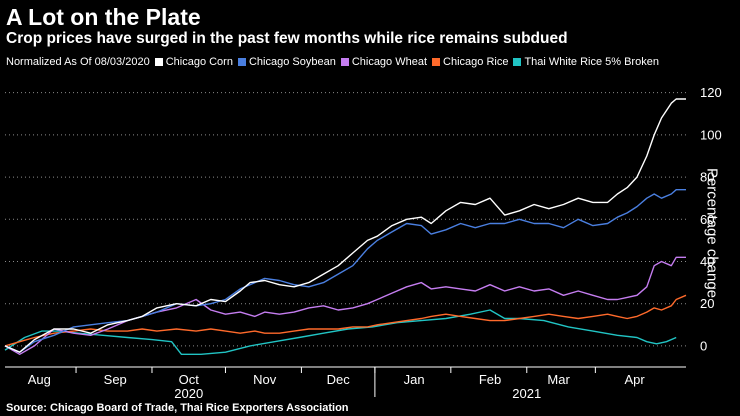  I want to click on legend-item-soybean: Chicago Soybean, so click(286, 62).